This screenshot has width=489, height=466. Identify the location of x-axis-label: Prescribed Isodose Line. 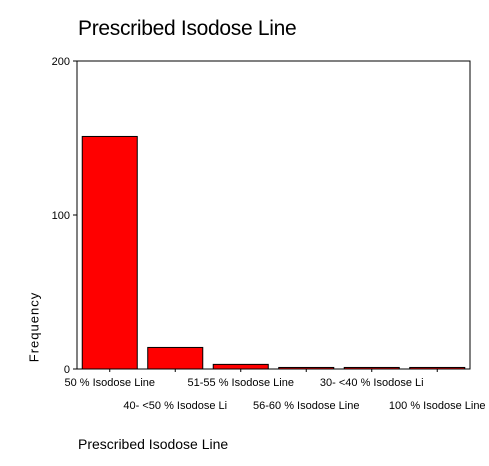
(153, 444).